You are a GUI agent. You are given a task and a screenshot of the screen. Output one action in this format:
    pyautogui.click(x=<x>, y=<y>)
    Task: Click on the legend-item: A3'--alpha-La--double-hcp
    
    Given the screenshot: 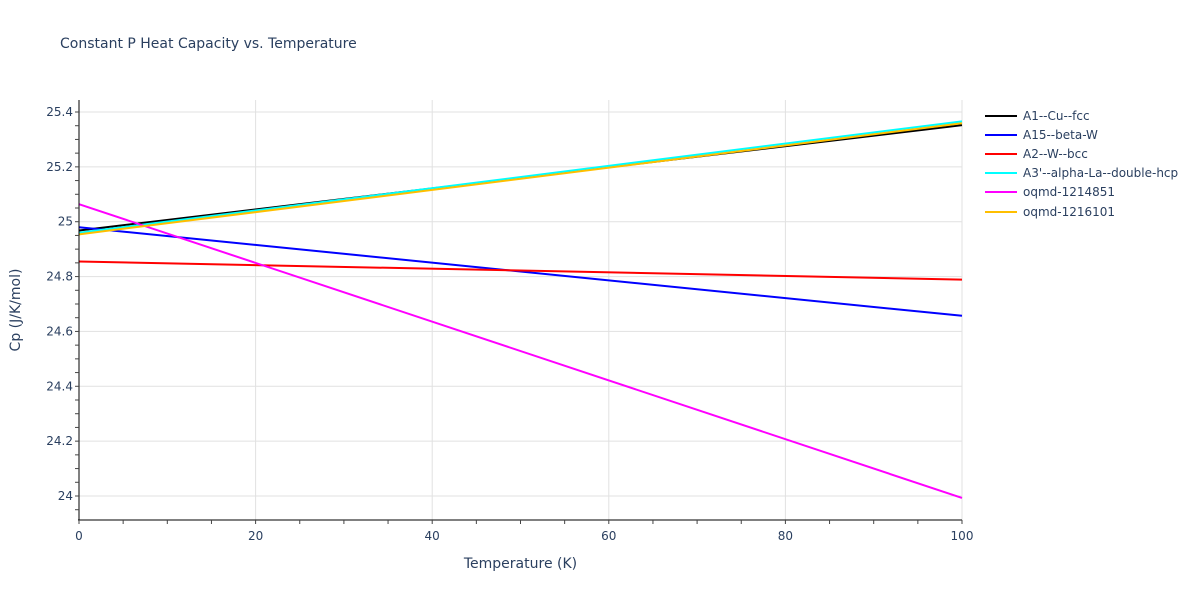 What is the action you would take?
    pyautogui.click(x=1081, y=173)
    